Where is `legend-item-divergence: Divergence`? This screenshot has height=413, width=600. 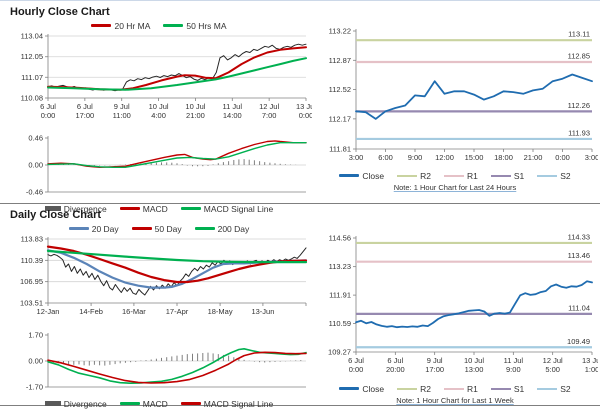 legend-item-divergence: Divergence is located at coordinates (75, 208).